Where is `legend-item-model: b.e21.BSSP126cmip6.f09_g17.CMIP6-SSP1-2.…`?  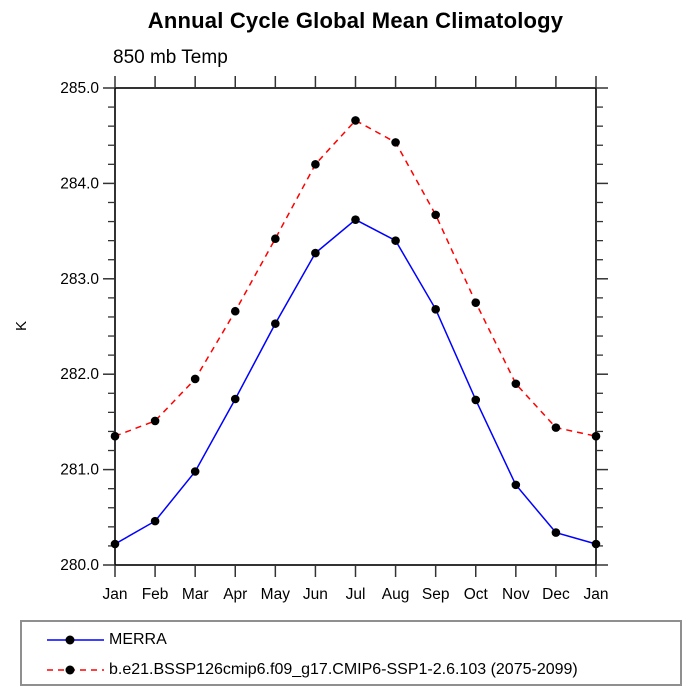
legend-item-model: b.e21.BSSP126cmip6.f09_g17.CMIP6-SSP1-2.… is located at coordinates (351, 670).